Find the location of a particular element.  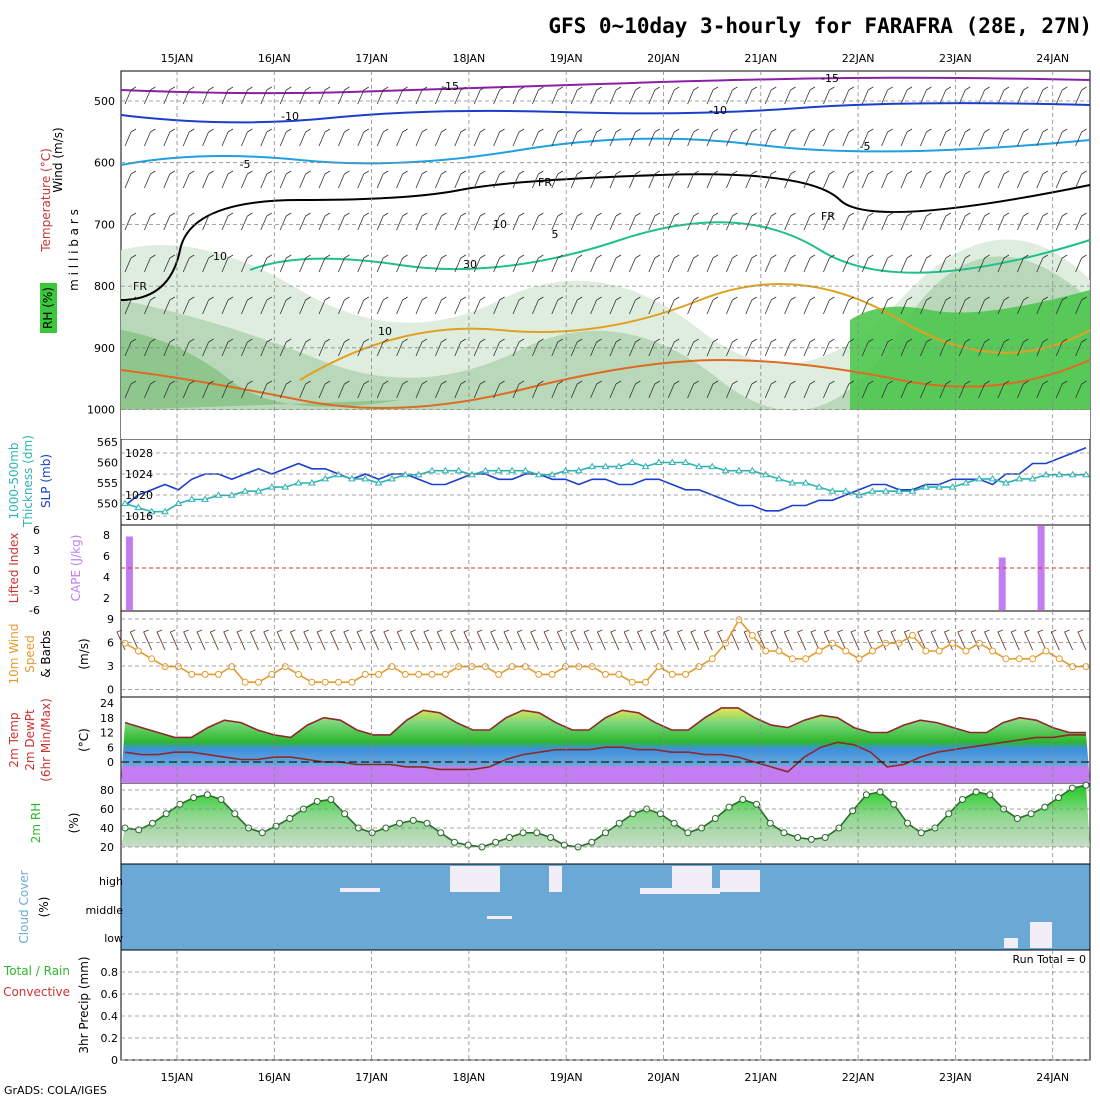

temp-tick: 24 is located at coordinates (107, 703).